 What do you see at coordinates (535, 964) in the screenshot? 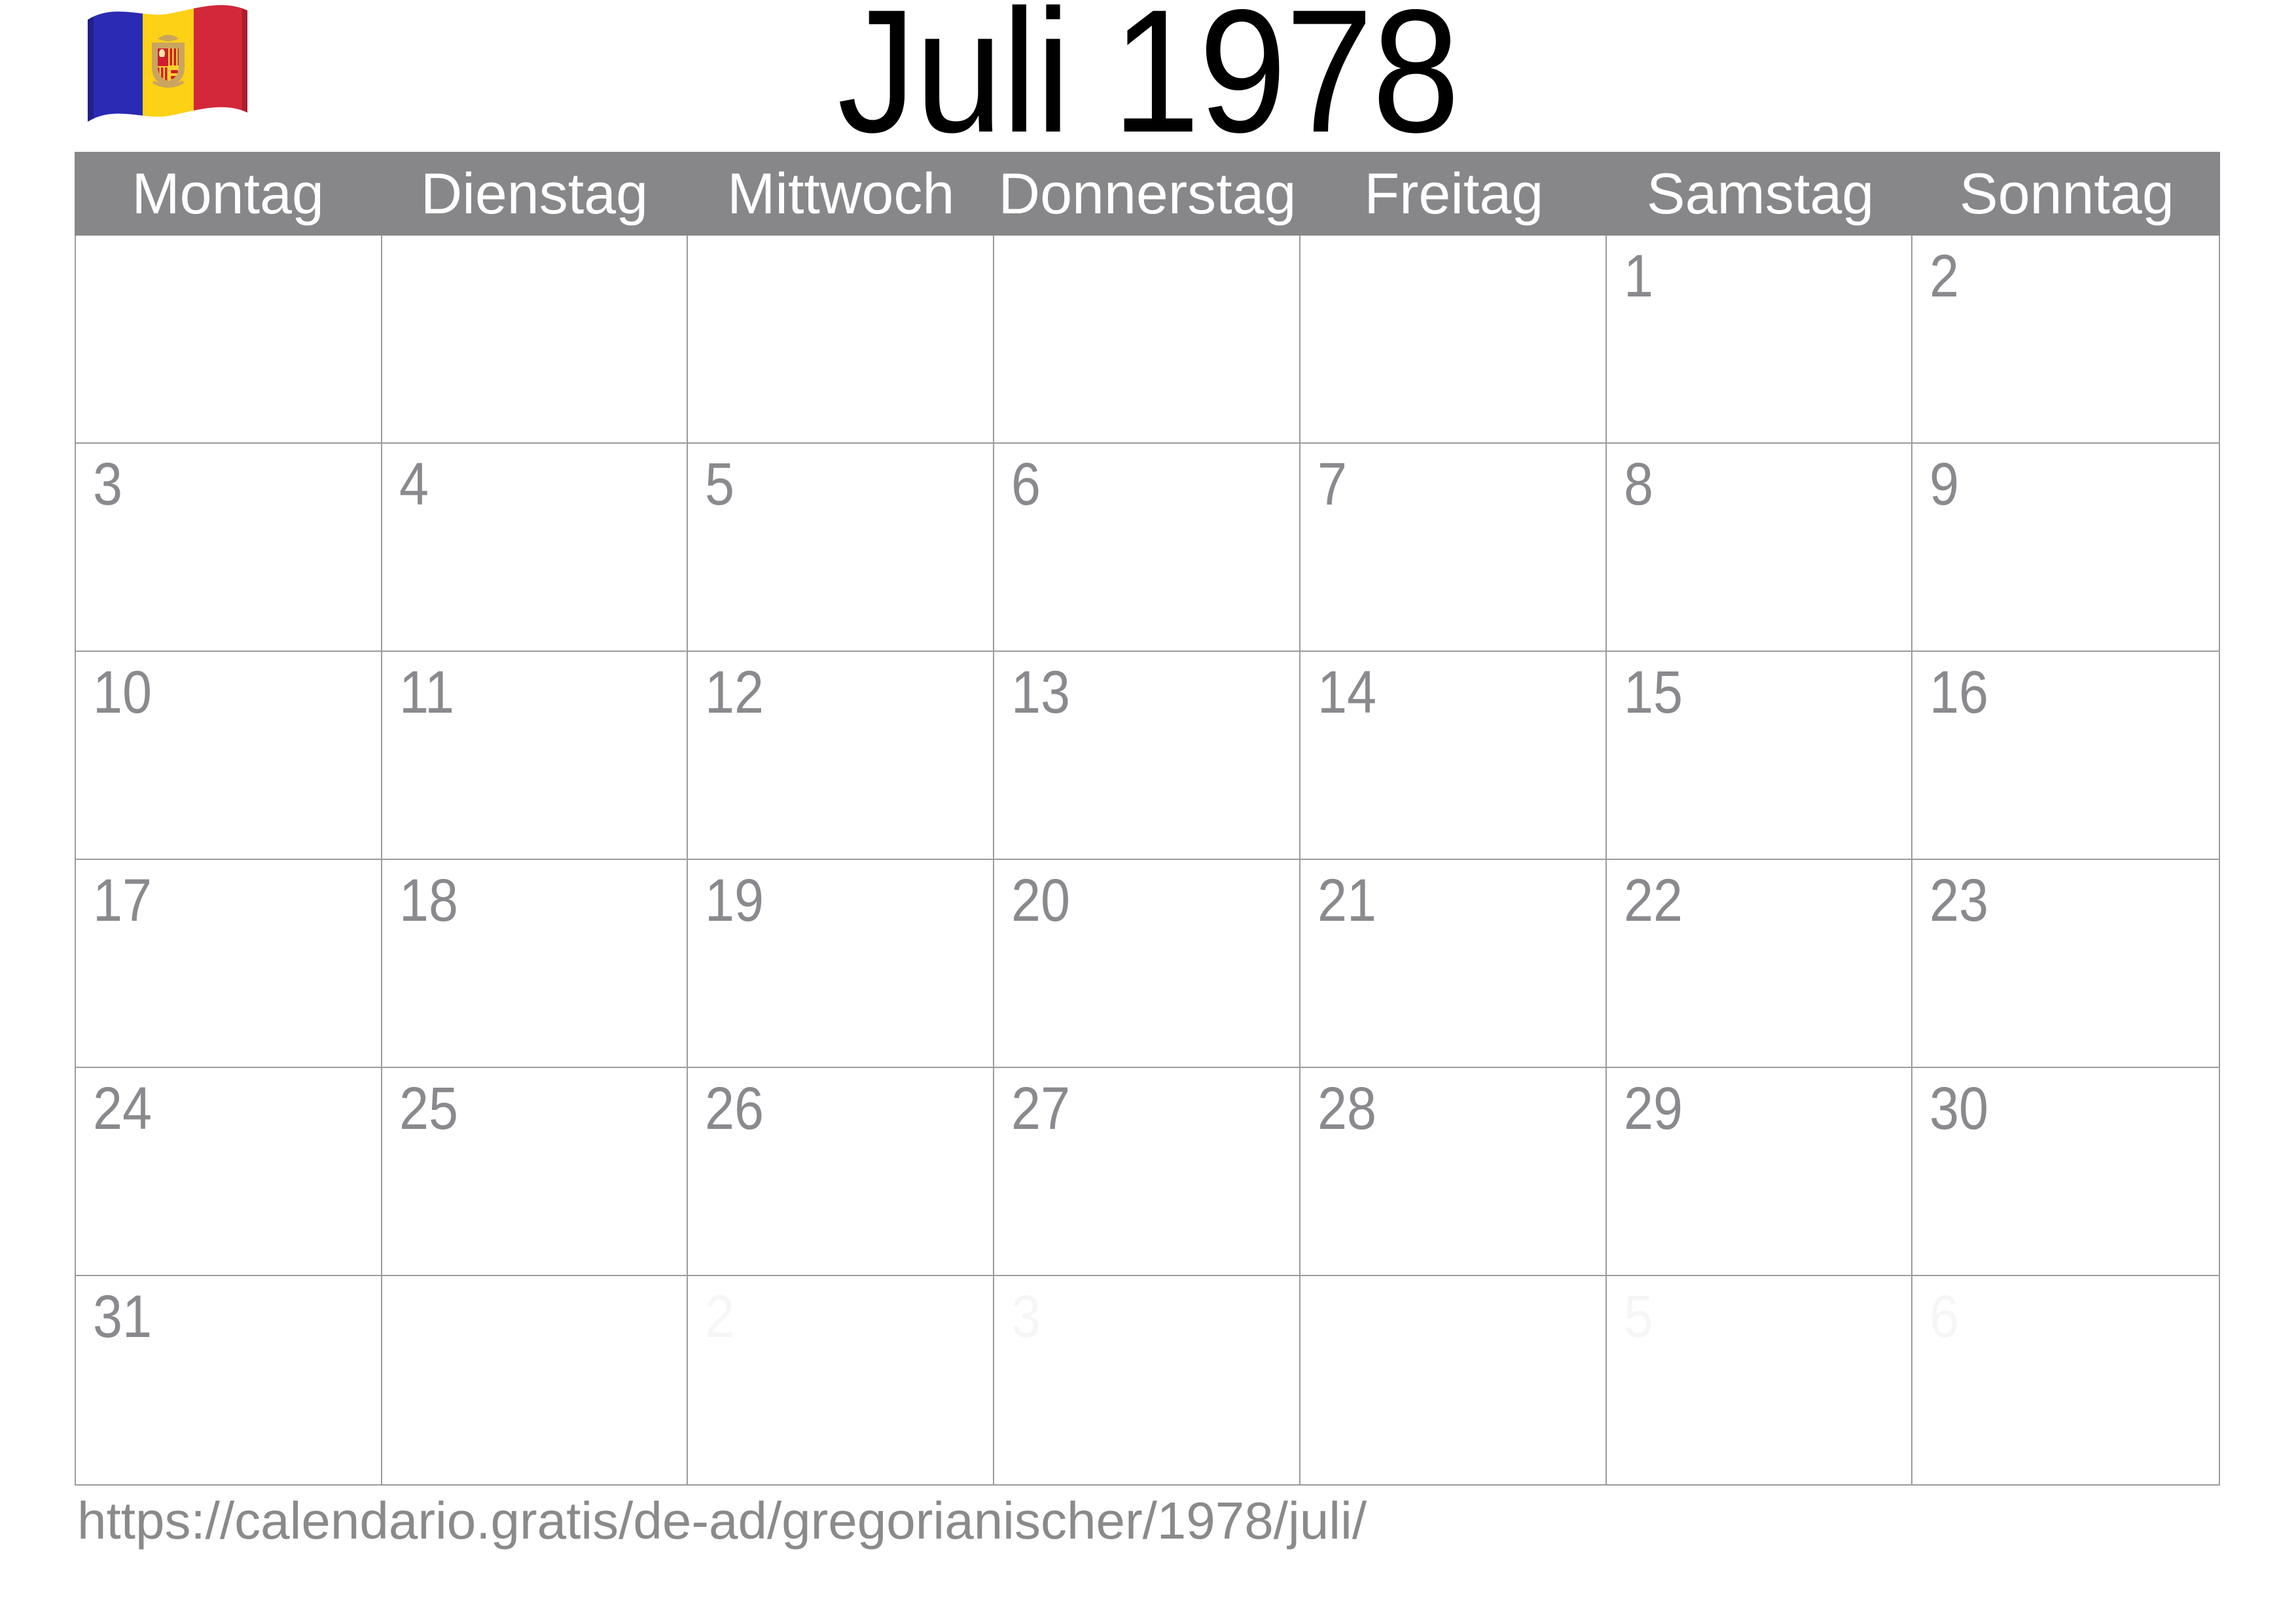
I see `calendar-cell: 18` at bounding box center [535, 964].